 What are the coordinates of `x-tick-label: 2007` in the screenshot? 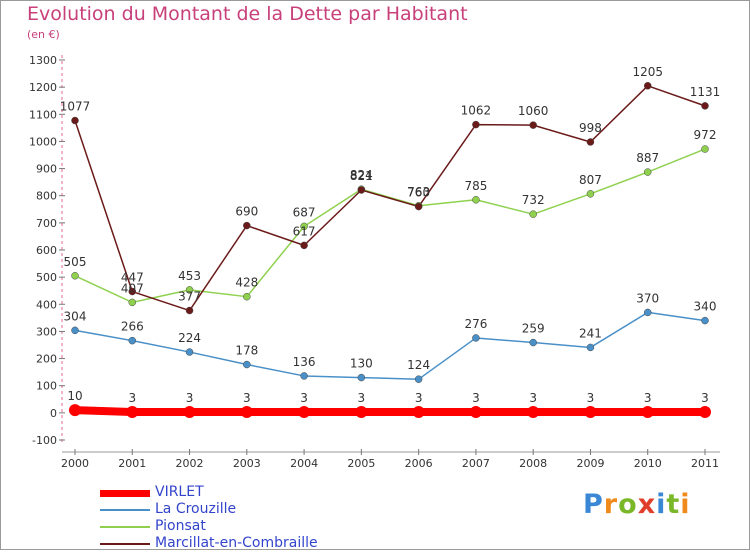 It's located at (476, 463).